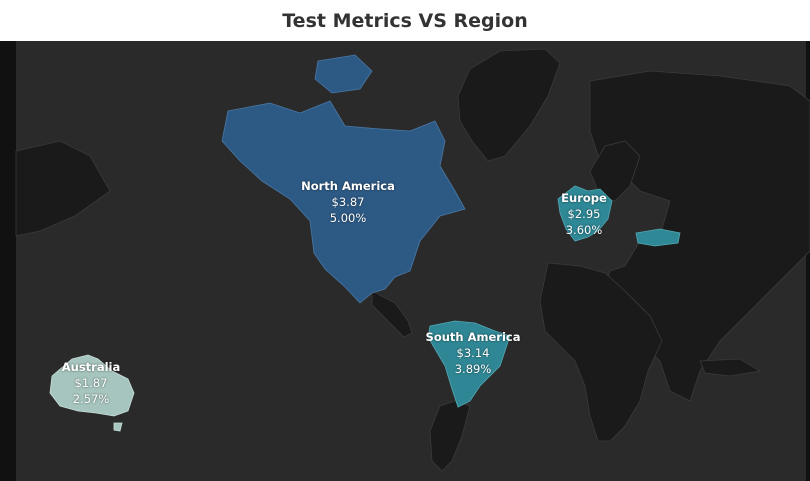 The width and height of the screenshot is (810, 481). Describe the element at coordinates (63, 188) in the screenshot. I see `land-alaska-west` at that location.